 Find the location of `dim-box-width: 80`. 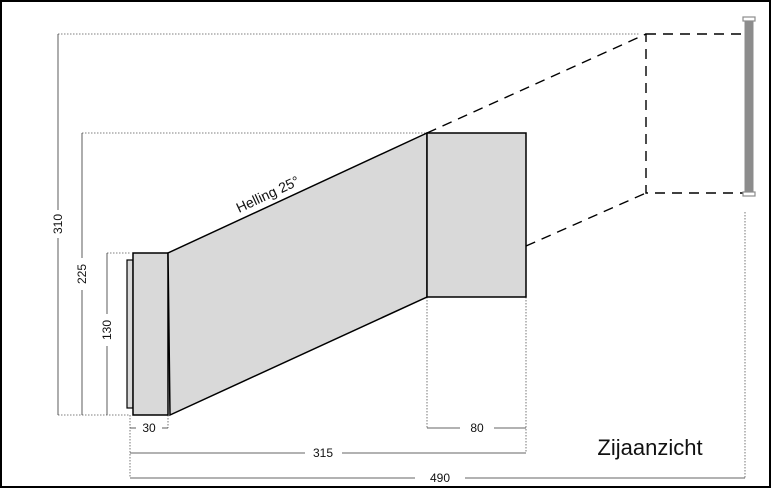

dim-box-width: 80 is located at coordinates (477, 428).